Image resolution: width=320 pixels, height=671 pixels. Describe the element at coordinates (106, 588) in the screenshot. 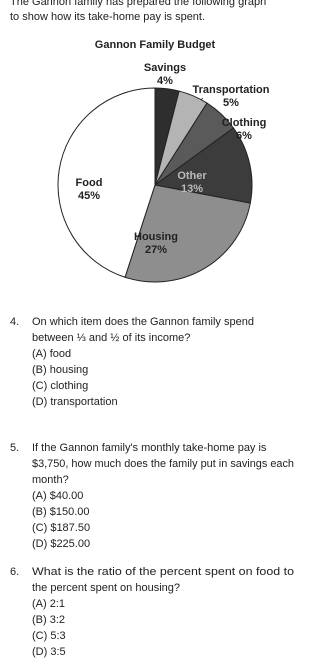

I see `question-line: the percent spent on housing?` at that location.